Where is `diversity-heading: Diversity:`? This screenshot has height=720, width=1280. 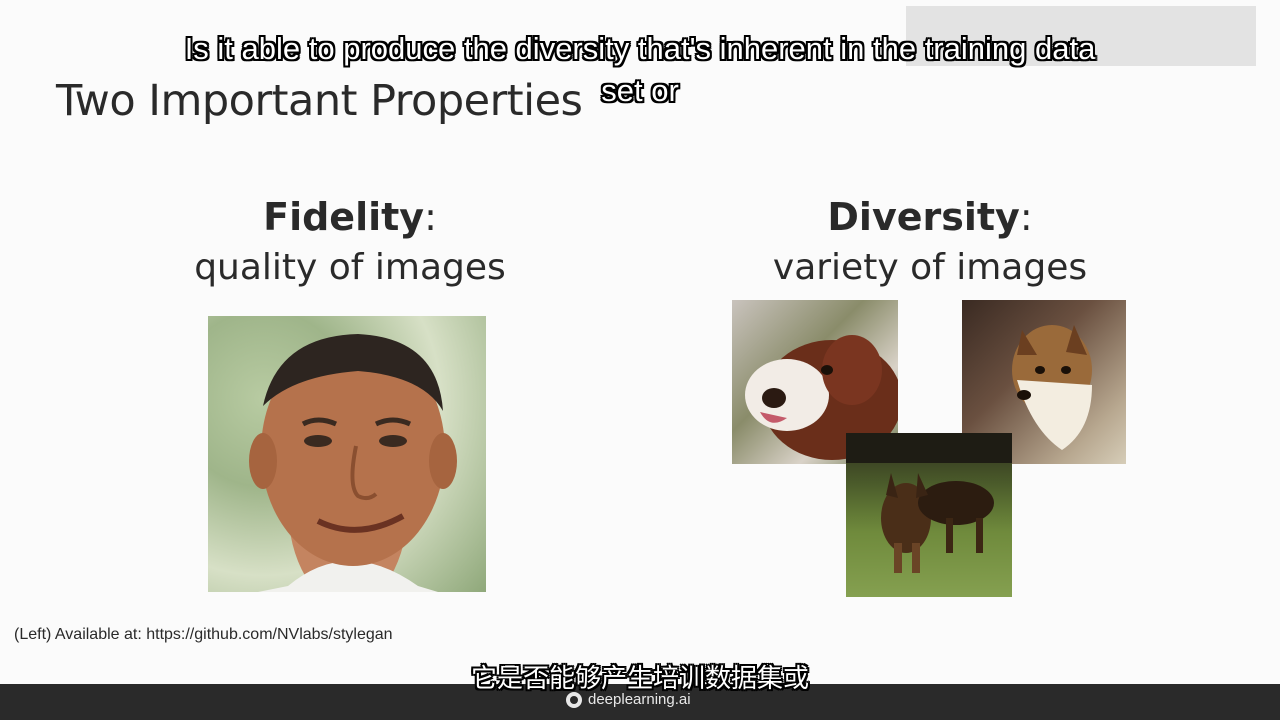
diversity-heading: Diversity: is located at coordinates (930, 217).